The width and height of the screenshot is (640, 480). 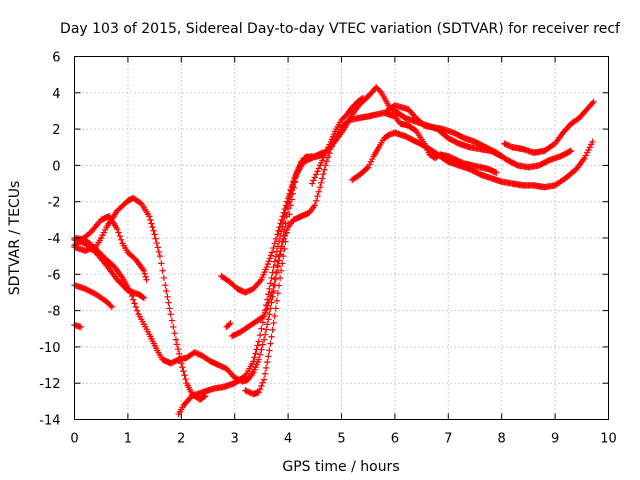 I want to click on y-tick-label: 6, so click(x=56, y=58).